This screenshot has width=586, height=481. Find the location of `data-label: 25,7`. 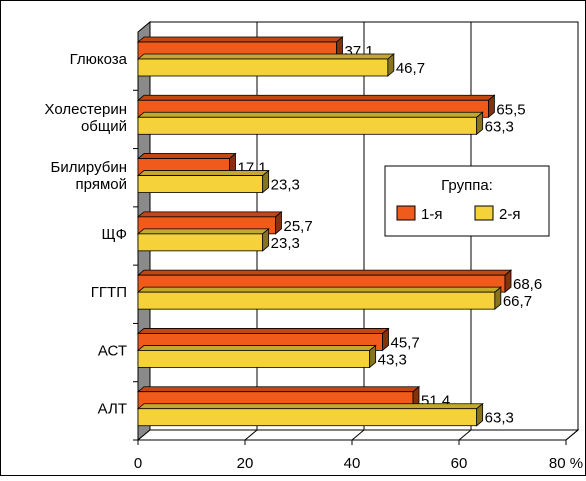

data-label: 25,7 is located at coordinates (297, 226).